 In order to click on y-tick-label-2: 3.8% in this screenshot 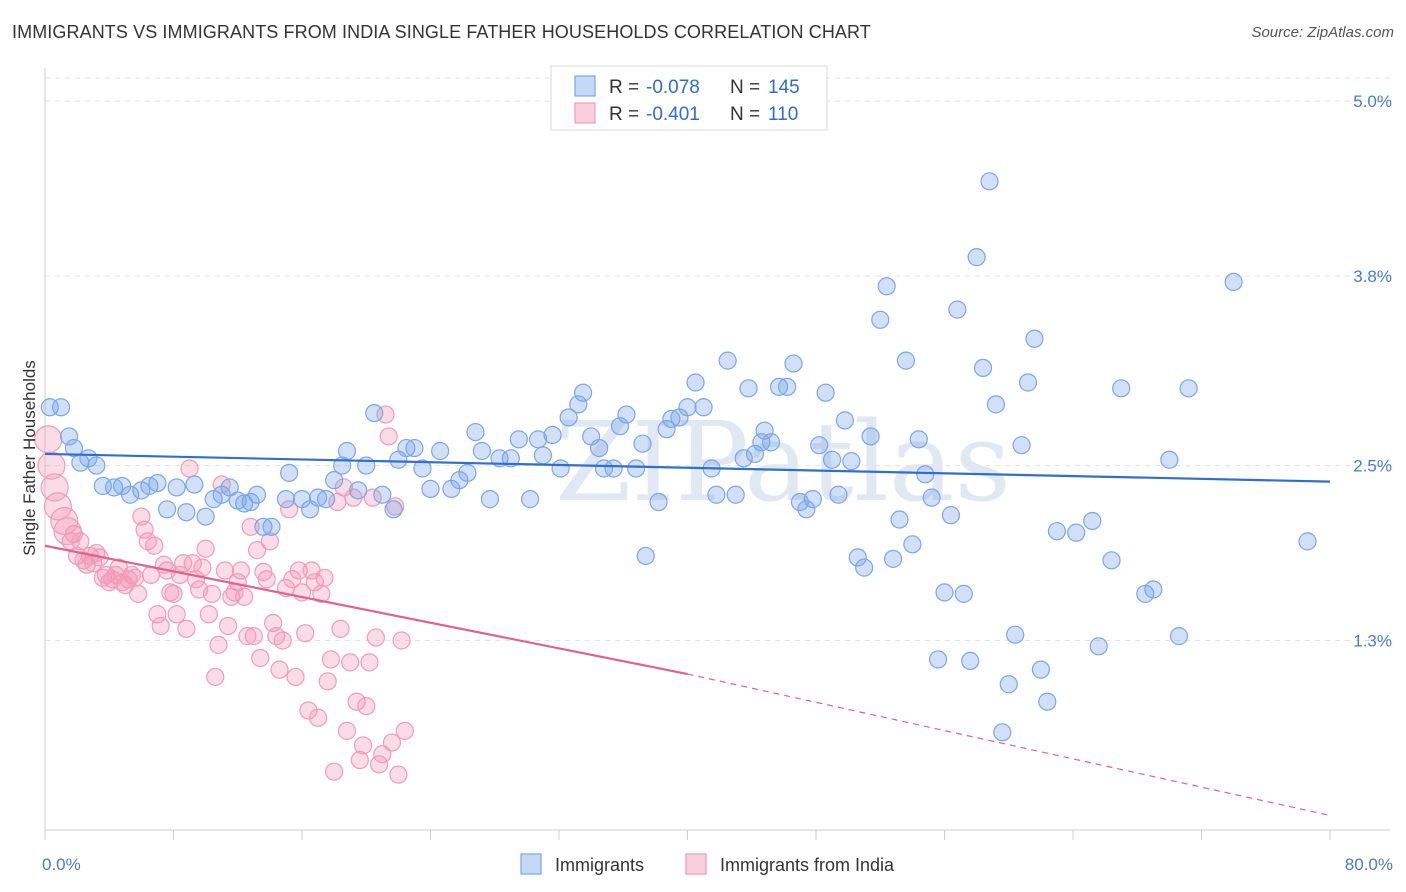, I will do `click(1372, 276)`.